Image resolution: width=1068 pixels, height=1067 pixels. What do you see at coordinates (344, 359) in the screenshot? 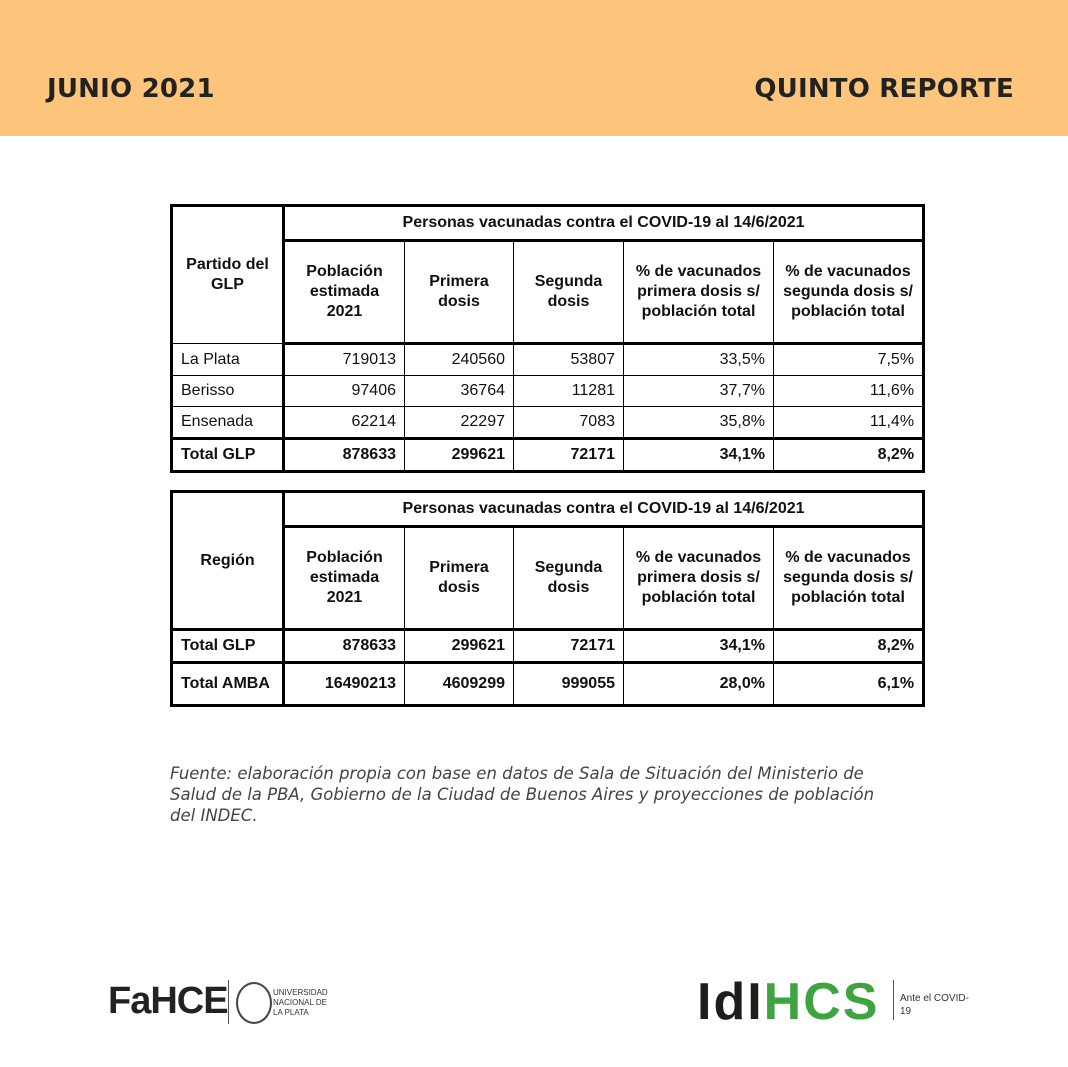
I see `table-cell: 719013` at bounding box center [344, 359].